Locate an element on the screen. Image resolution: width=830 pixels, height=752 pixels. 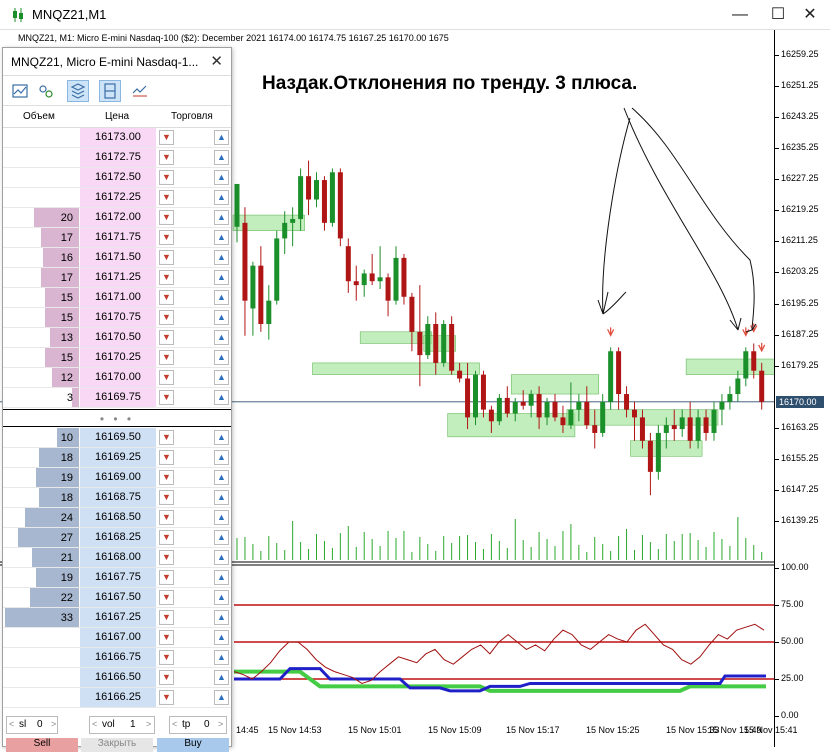
ladder-view-icon is located at coordinates (110, 91).